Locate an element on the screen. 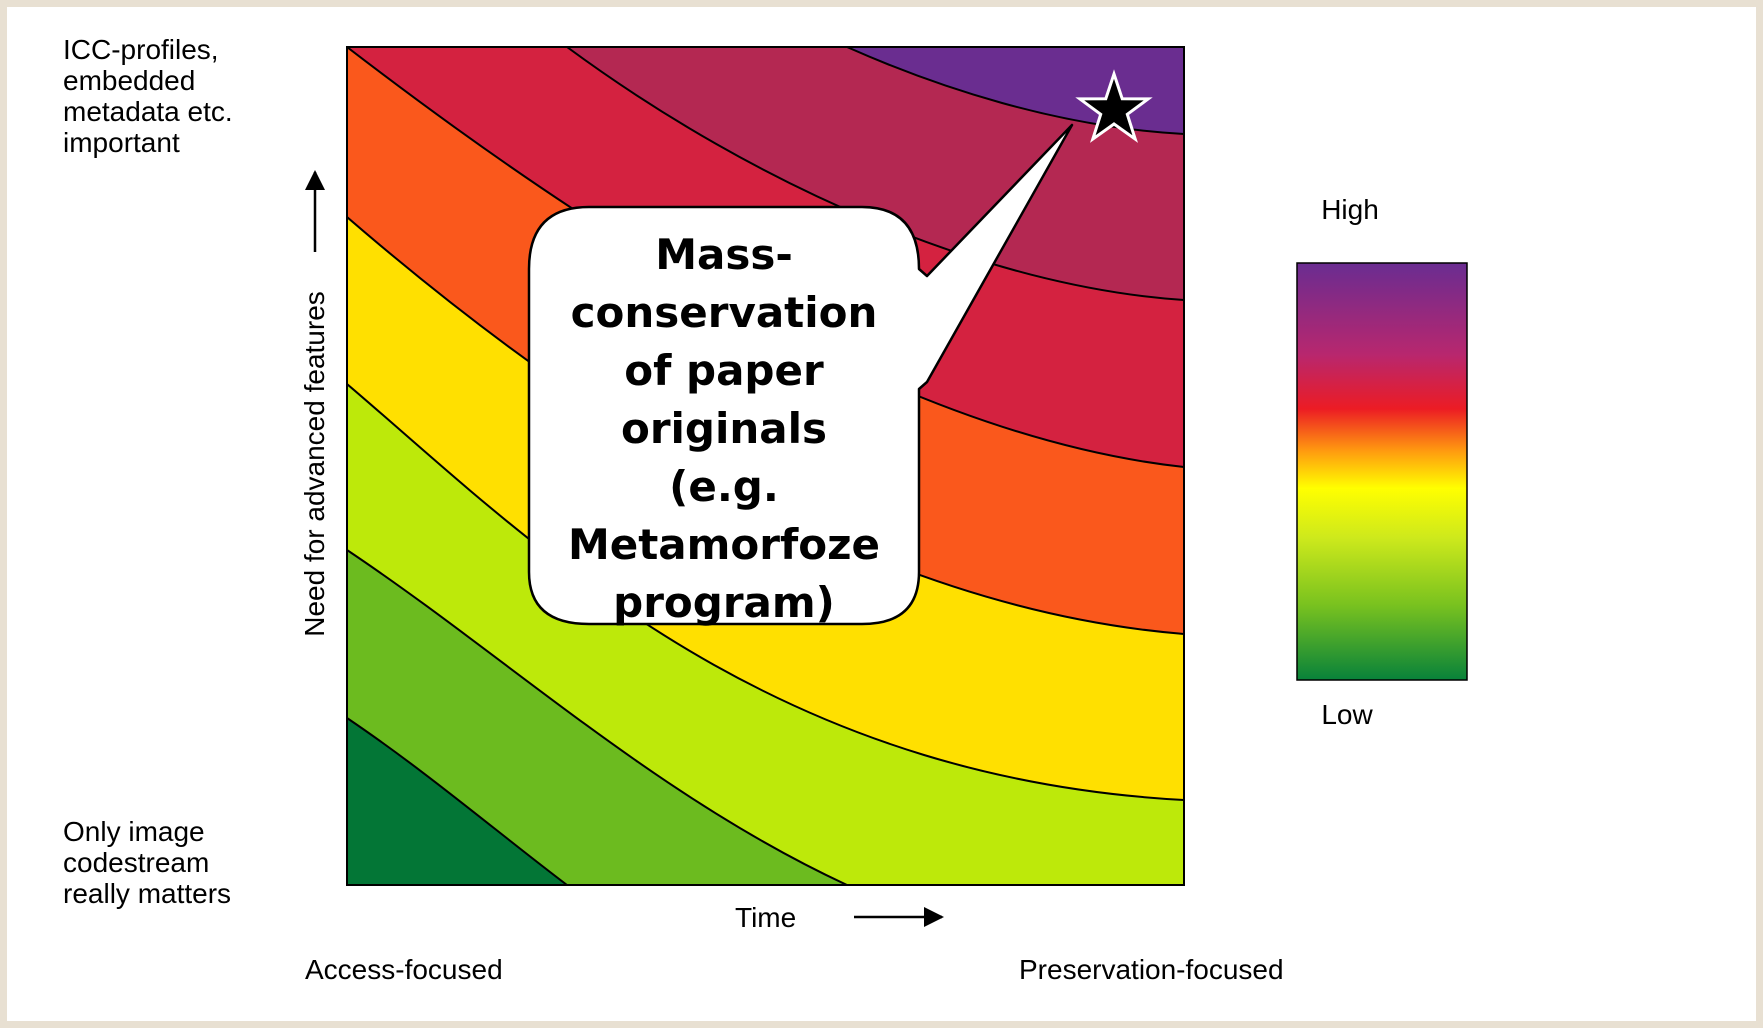 This screenshot has height=1028, width=1763. callout-line: Mass- is located at coordinates (724, 254).